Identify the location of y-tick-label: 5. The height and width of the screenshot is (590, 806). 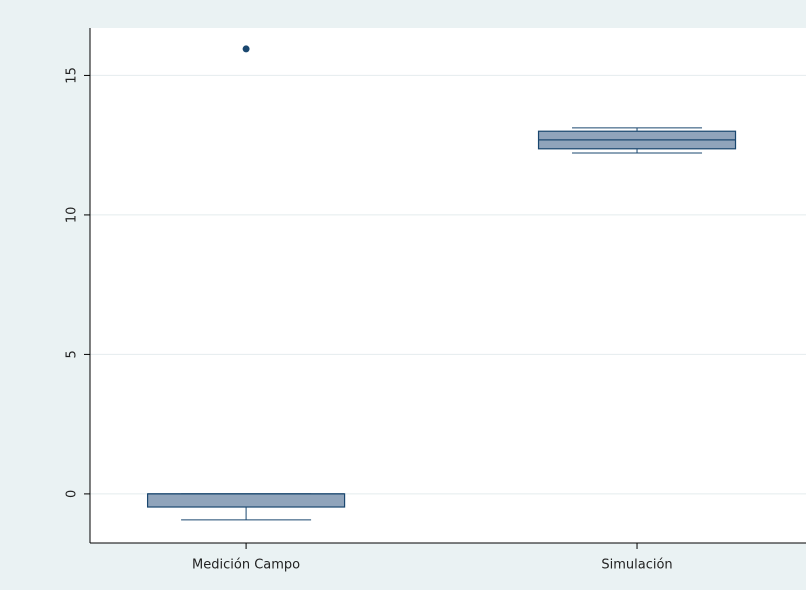
(72, 354).